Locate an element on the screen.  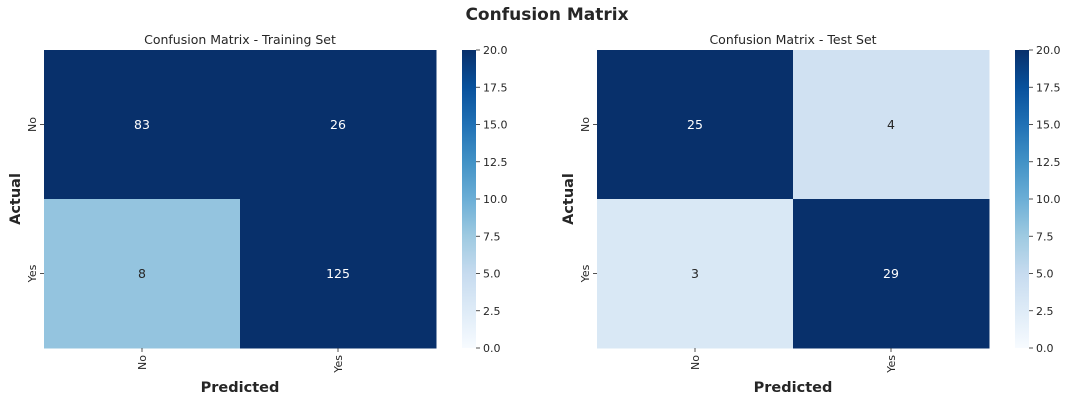
figure-suptitle: Confusion Matrix is located at coordinates (546, 15).